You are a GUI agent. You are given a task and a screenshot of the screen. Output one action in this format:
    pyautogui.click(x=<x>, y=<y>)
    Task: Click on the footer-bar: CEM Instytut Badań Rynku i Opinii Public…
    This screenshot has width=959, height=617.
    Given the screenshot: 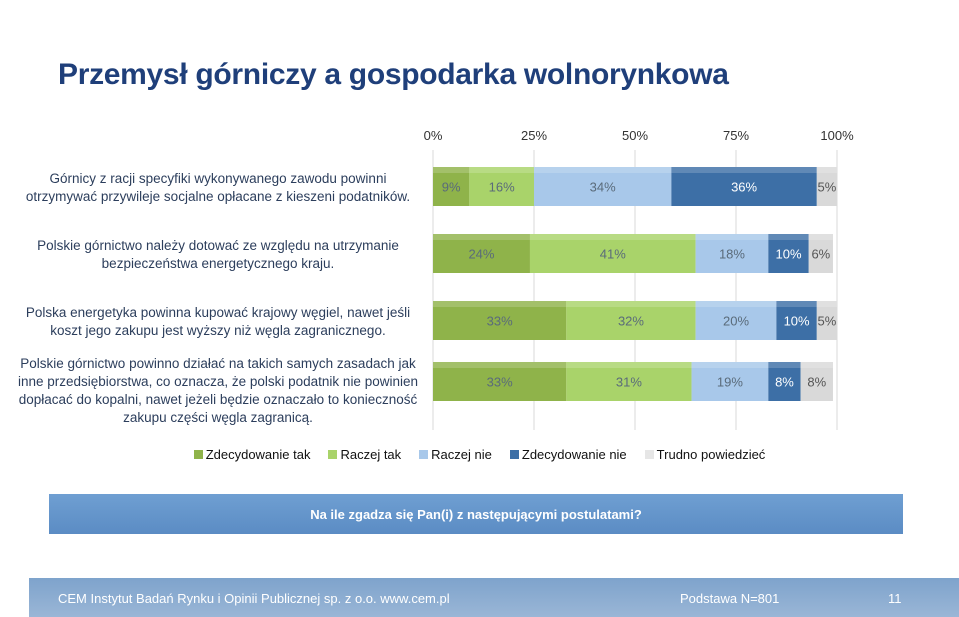 What is the action you would take?
    pyautogui.click(x=494, y=597)
    